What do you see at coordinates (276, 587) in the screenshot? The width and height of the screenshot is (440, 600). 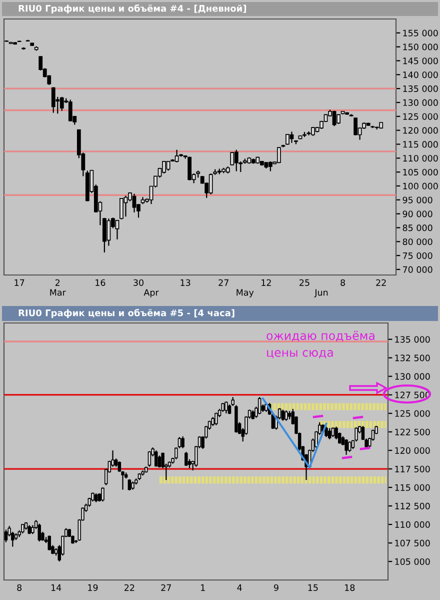 I see `x-tick-label: 9` at bounding box center [276, 587].